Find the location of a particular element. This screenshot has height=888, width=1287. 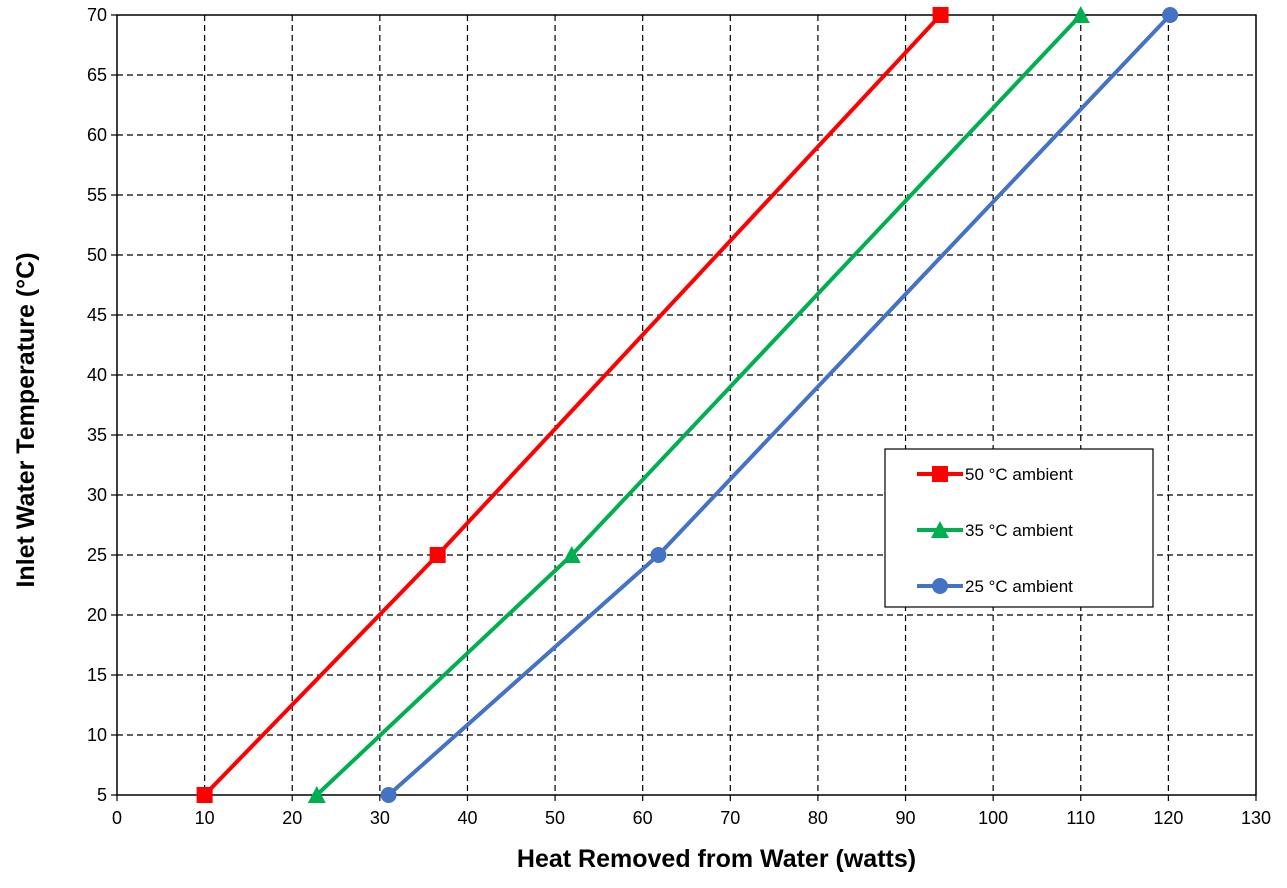

y-axis-ticks: 5 10 15 20 25 30 35 40 45 50 55 60 65 70 is located at coordinates (102, 405).